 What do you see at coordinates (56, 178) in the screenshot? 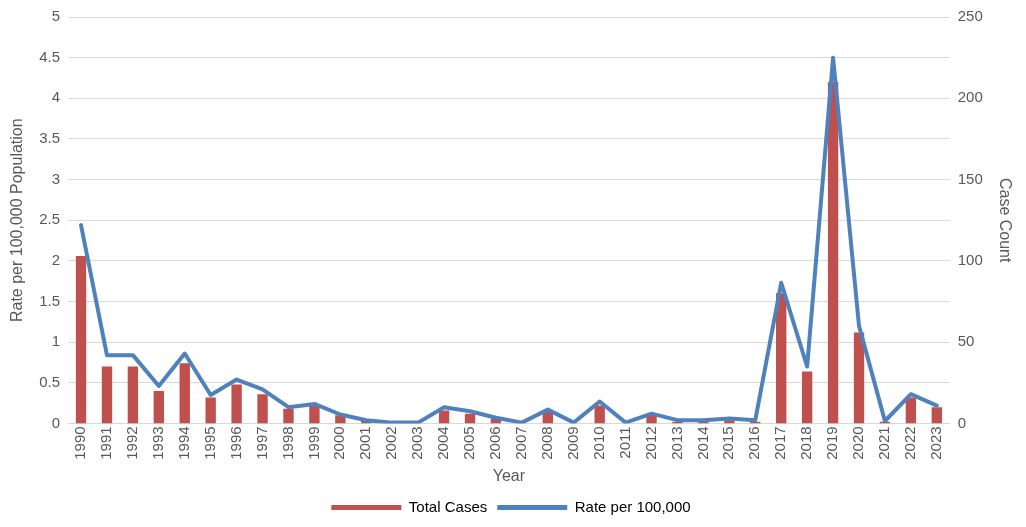
I see `y-tick-label: 3` at bounding box center [56, 178].